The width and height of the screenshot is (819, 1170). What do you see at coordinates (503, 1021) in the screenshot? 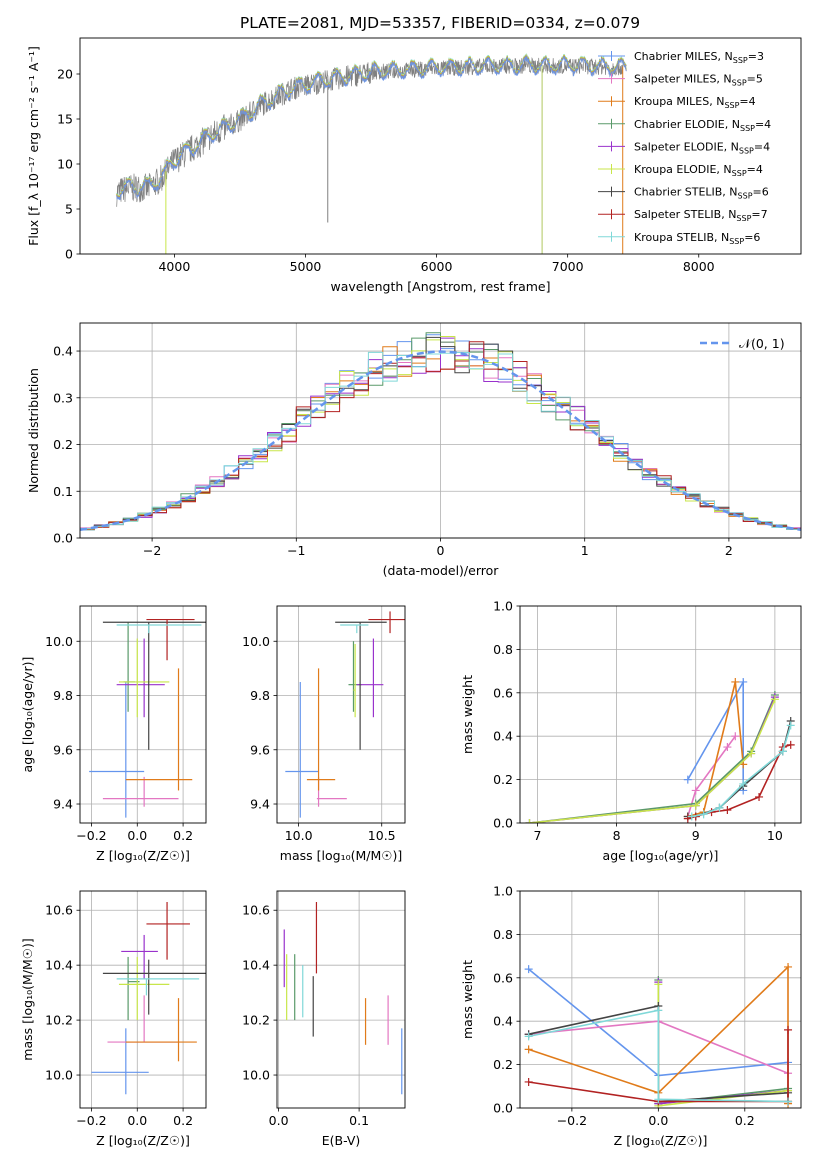
I see `y-tick-label: 0.4` at bounding box center [503, 1021].